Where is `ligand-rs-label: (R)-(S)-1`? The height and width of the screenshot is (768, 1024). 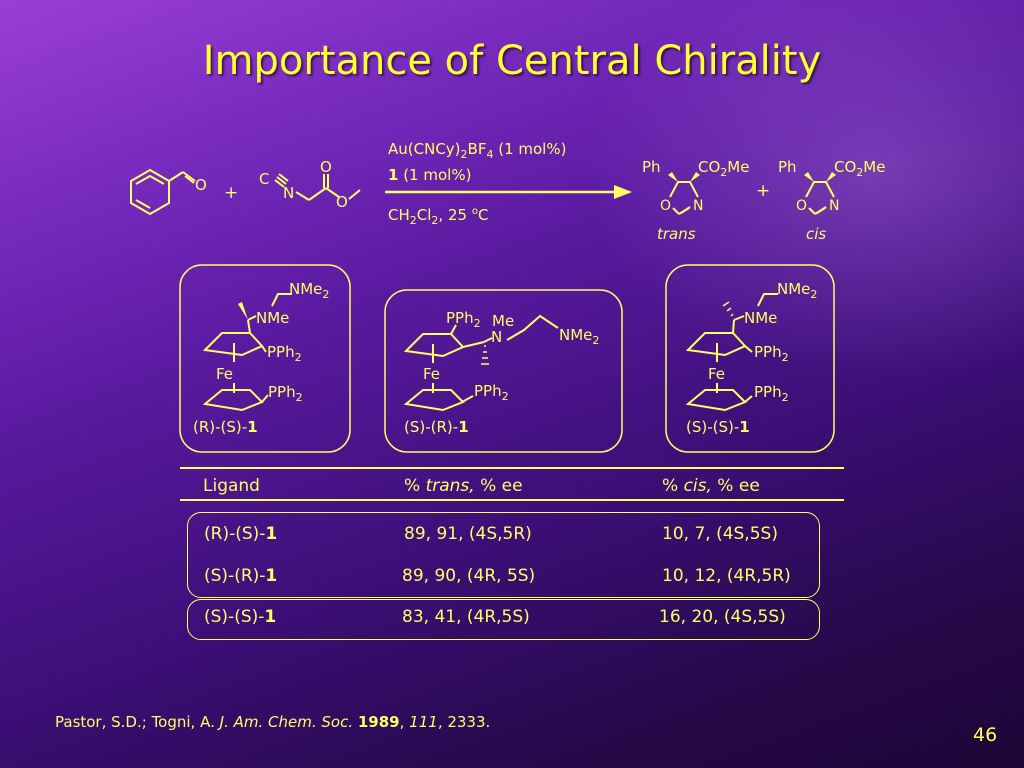
ligand-rs-label: (R)-(S)-1 is located at coordinates (225, 427).